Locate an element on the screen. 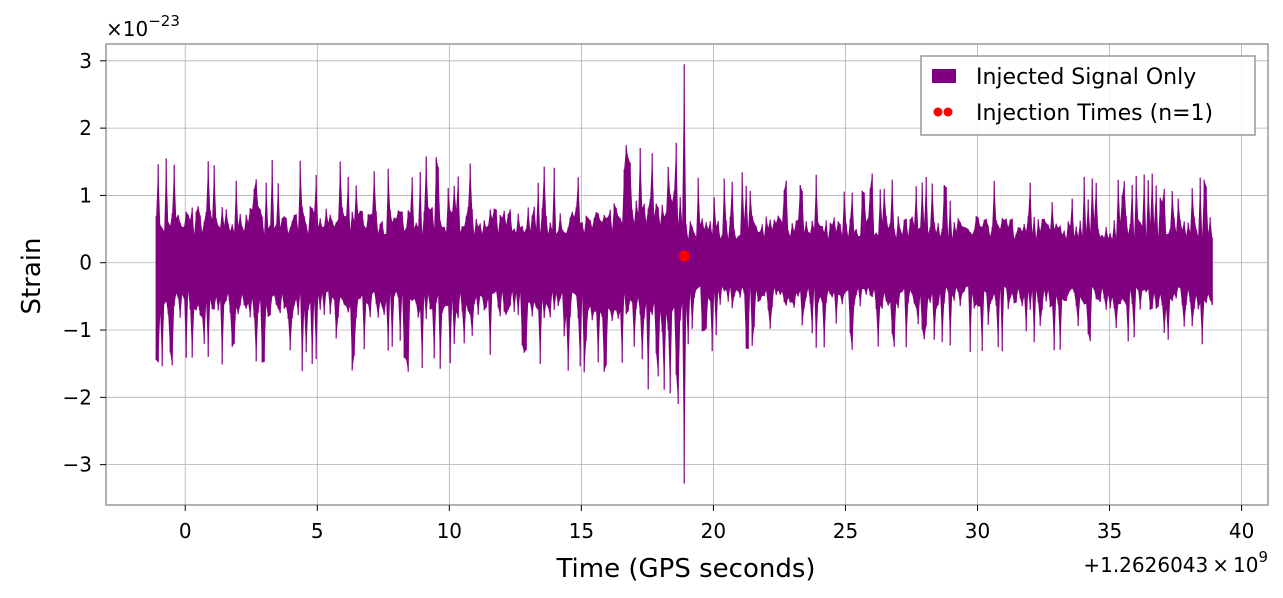 Image resolution: width=1283 pixels, height=598 pixels. legend-box is located at coordinates (1088, 95).